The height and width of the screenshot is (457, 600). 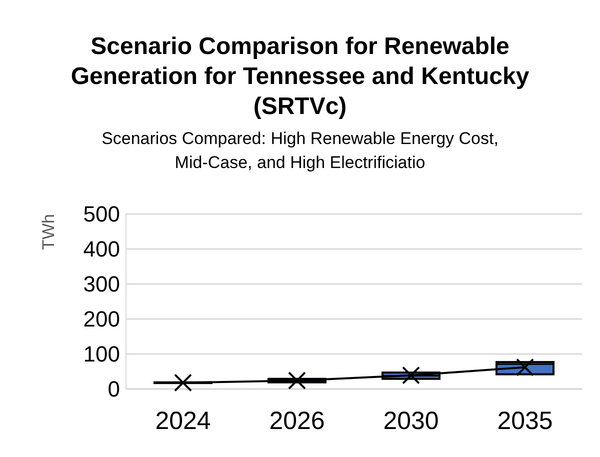 I want to click on chart-subtitle: Scenarios Compared: High Renewable Energy Cost, Mid-Case, and High Electrificiatio, so click(x=300, y=150).